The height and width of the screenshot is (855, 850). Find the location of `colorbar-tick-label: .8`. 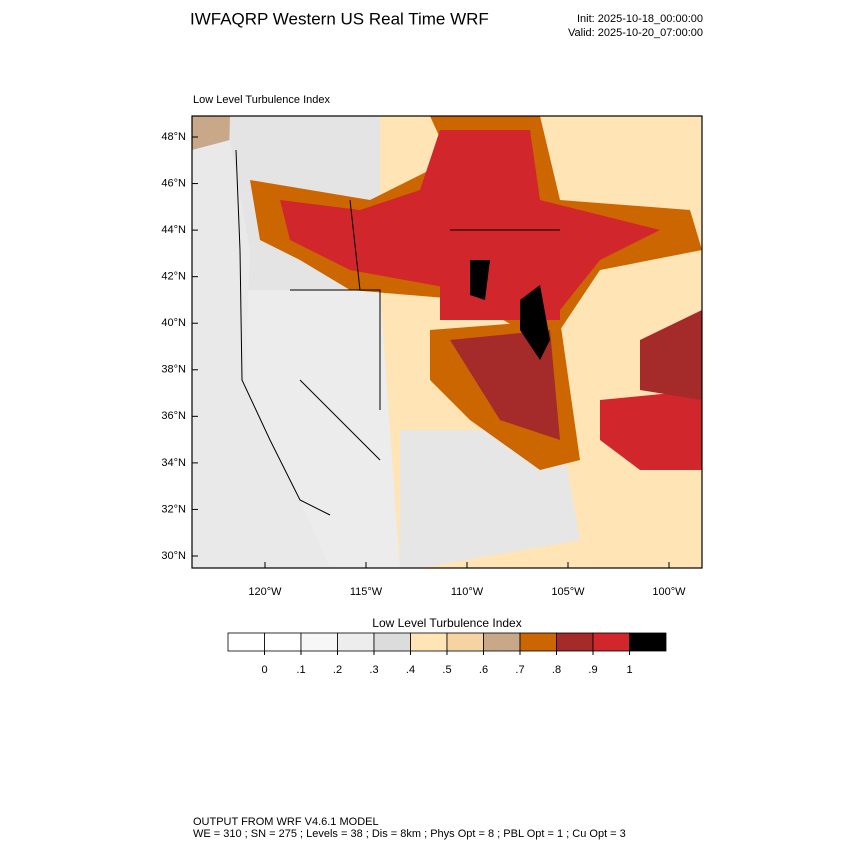

colorbar-tick-label: .8 is located at coordinates (556, 670).